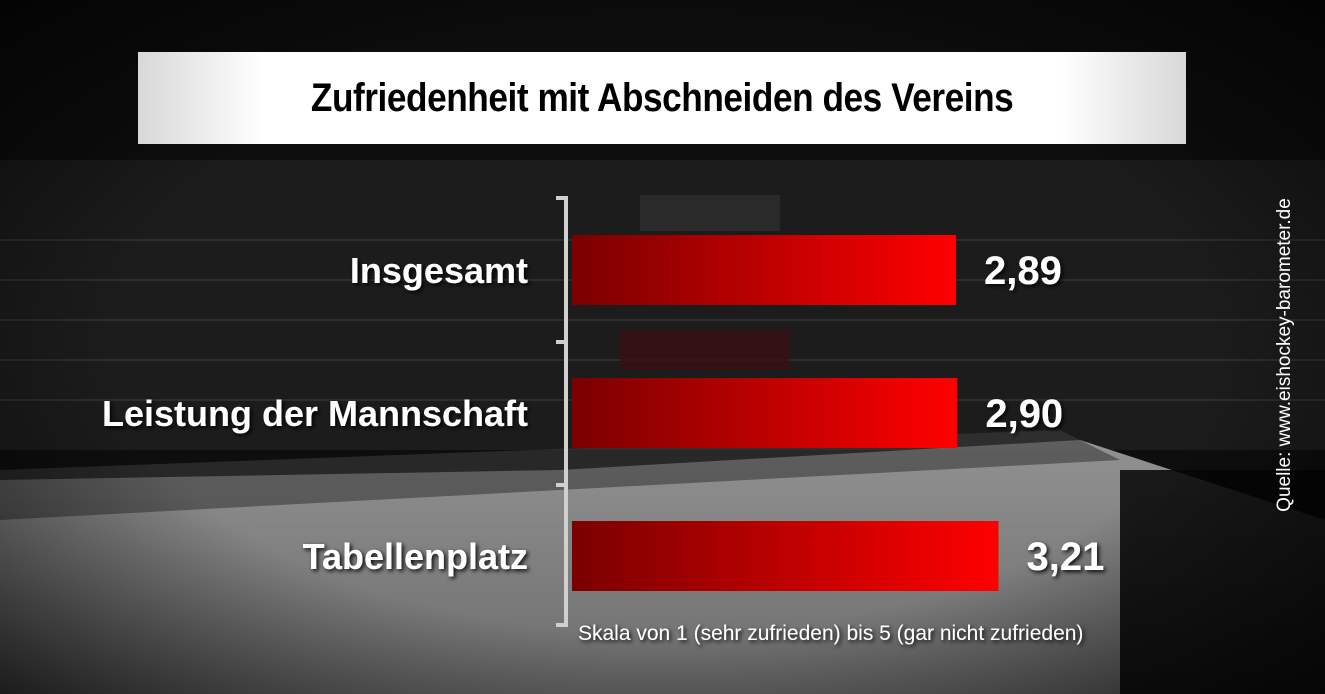 The width and height of the screenshot is (1325, 694). What do you see at coordinates (439, 270) in the screenshot?
I see `category-label: Insgesamt` at bounding box center [439, 270].